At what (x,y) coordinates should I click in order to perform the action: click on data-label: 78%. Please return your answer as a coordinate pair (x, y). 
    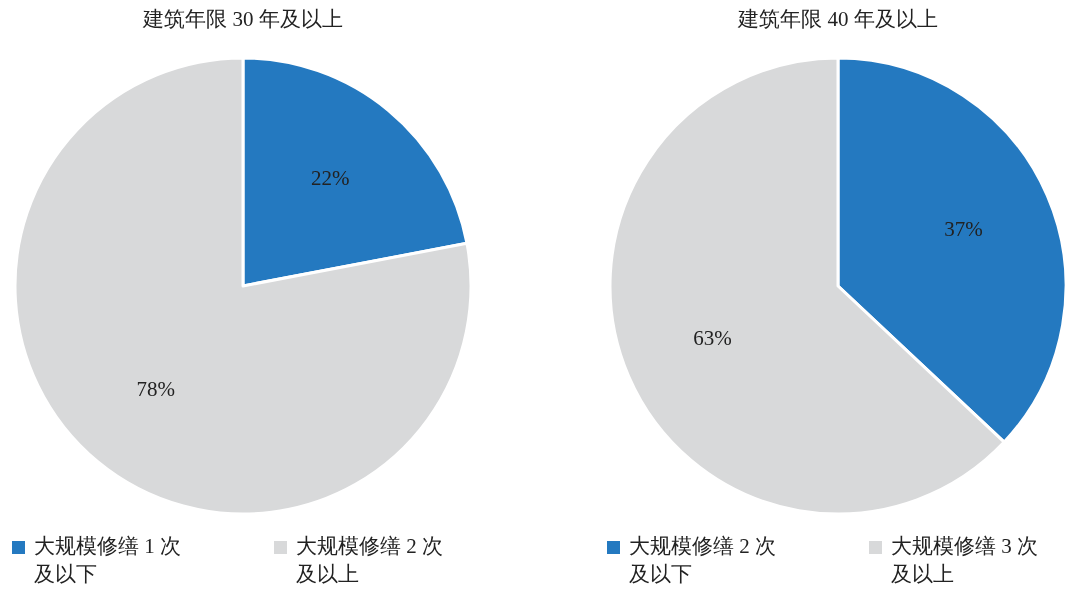
    Looking at the image, I should click on (156, 389).